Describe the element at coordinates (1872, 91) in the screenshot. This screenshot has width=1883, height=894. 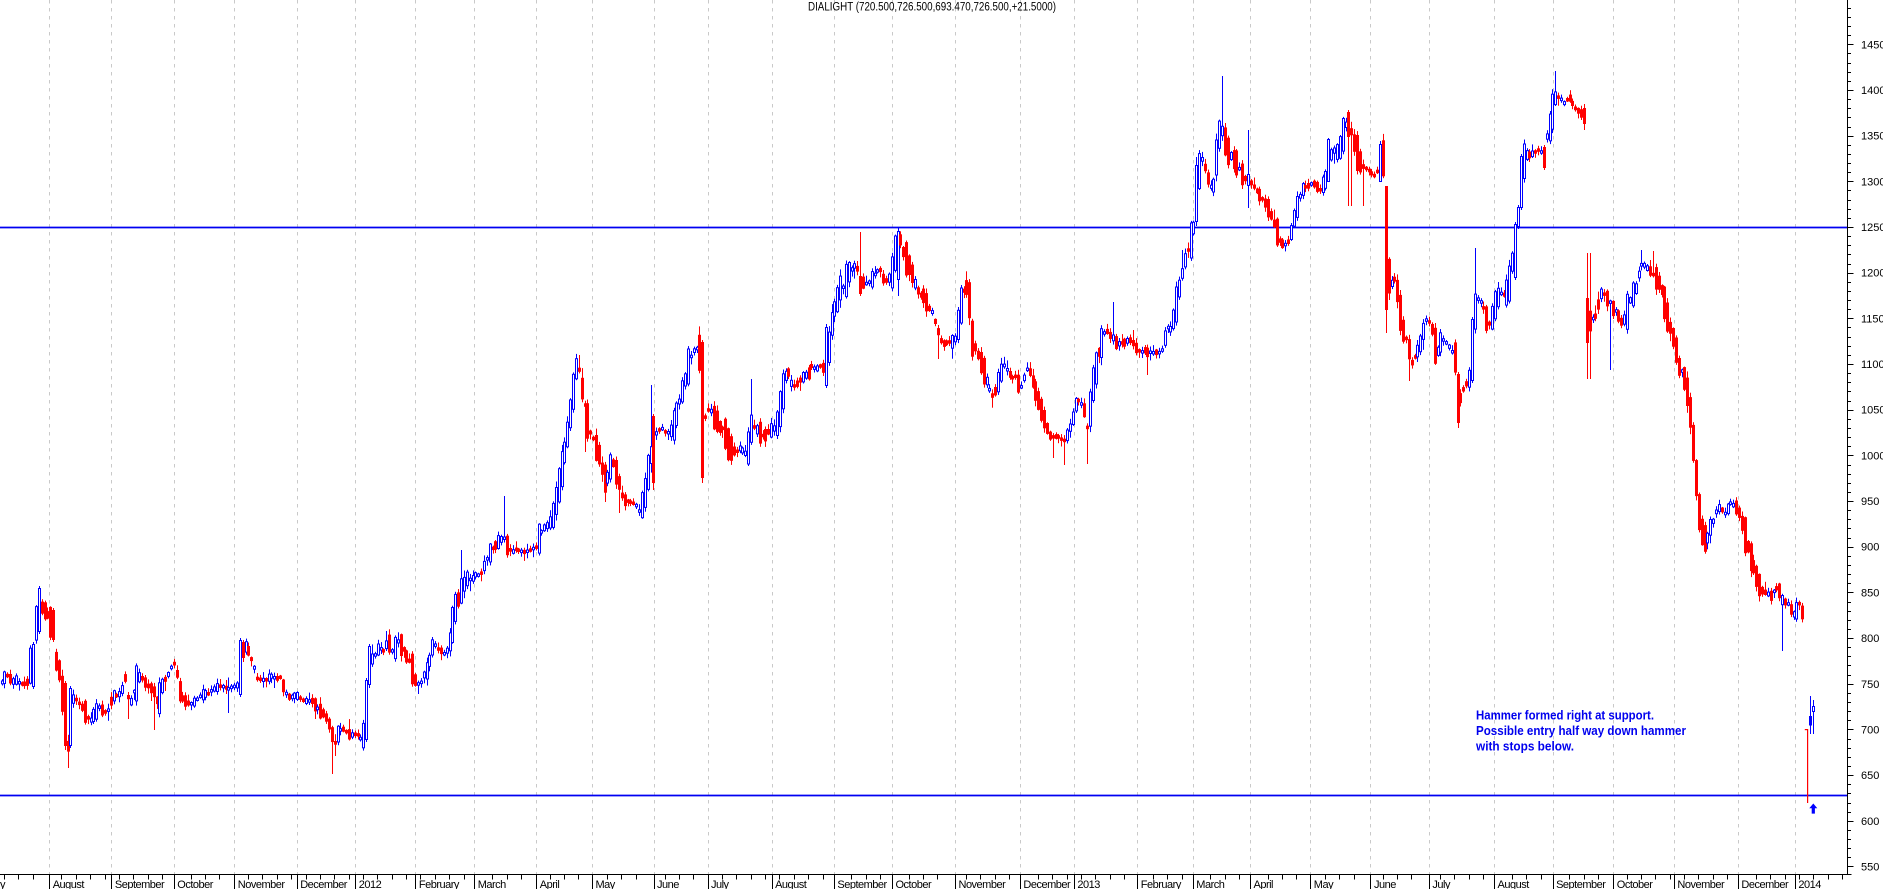
I see `svg-text: 1400` at that location.